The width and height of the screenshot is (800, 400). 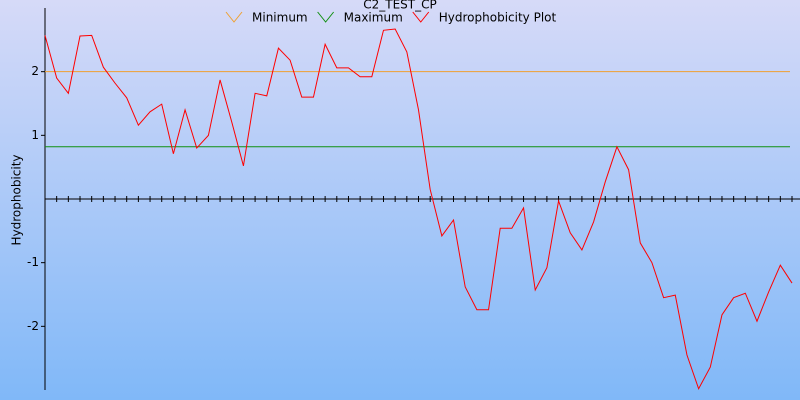 What do you see at coordinates (400, 6) in the screenshot?
I see `chart-title: C2_TEST_CP` at bounding box center [400, 6].